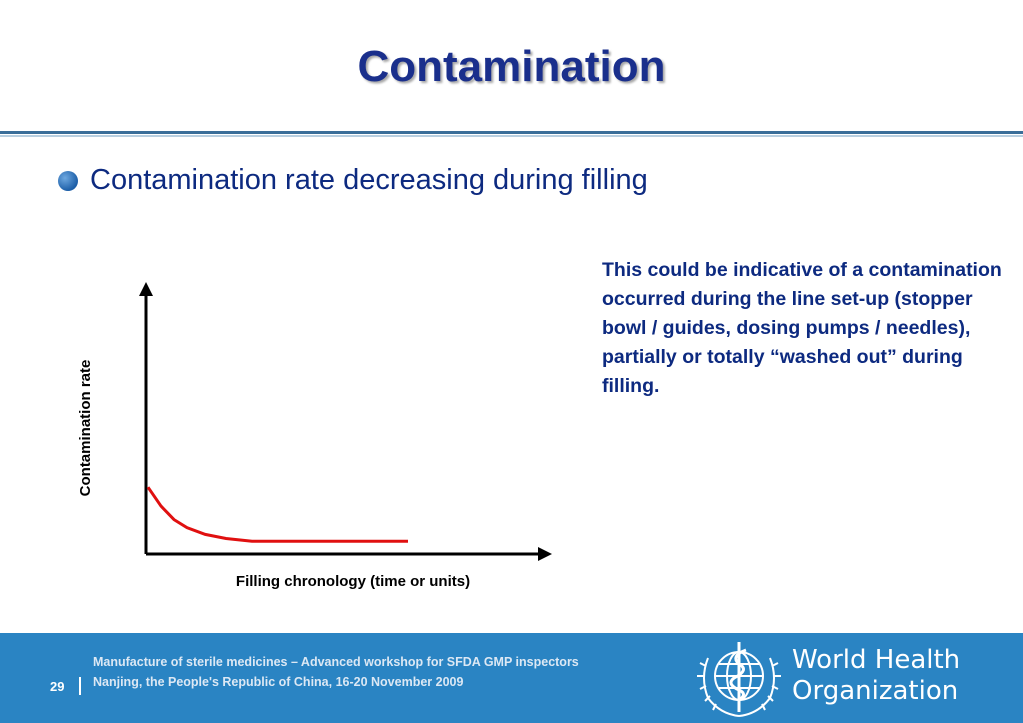  Describe the element at coordinates (277, 514) in the screenshot. I see `series-line-contamination` at that location.